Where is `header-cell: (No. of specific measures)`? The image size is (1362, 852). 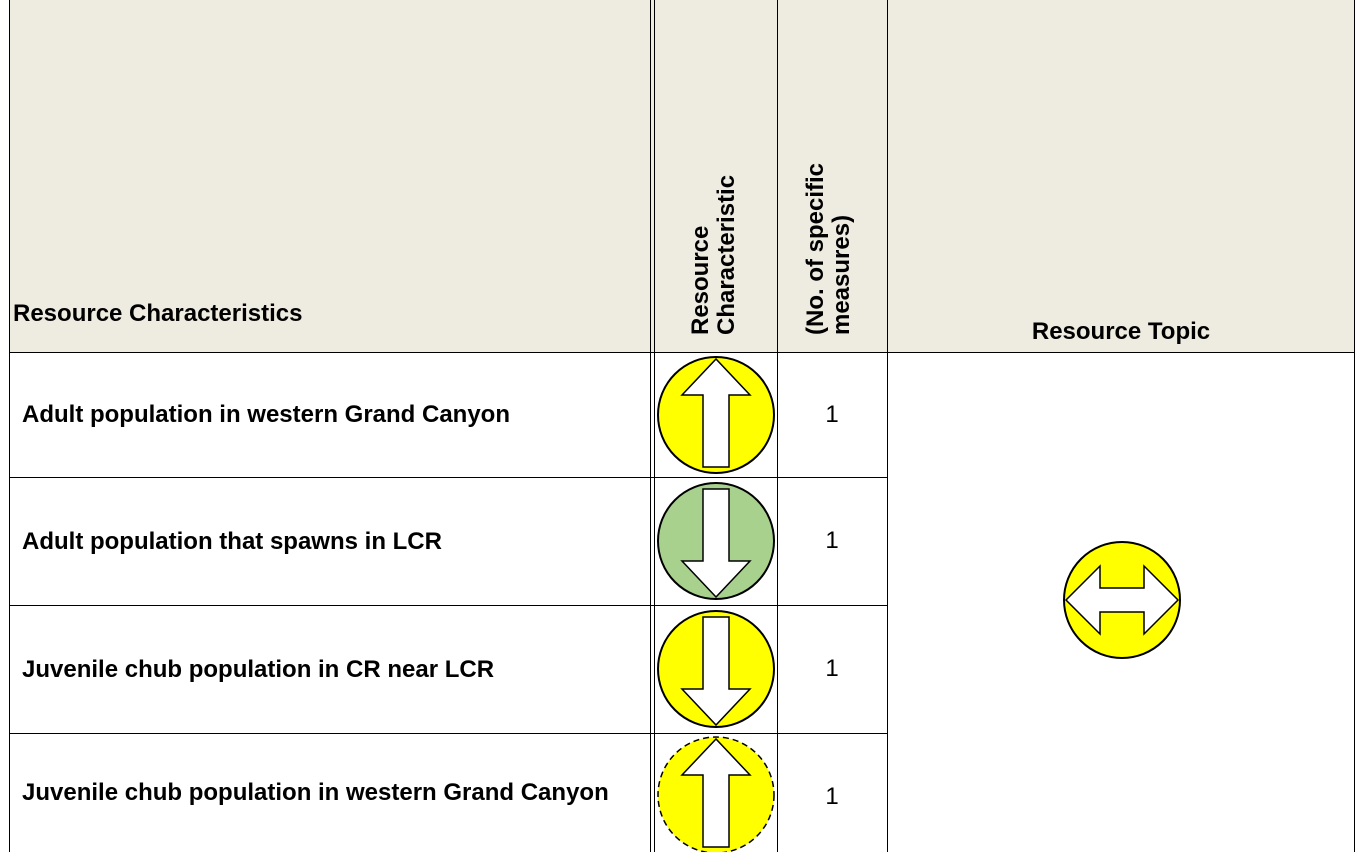
header-cell: (No. of specific measures) is located at coordinates (828, 248).